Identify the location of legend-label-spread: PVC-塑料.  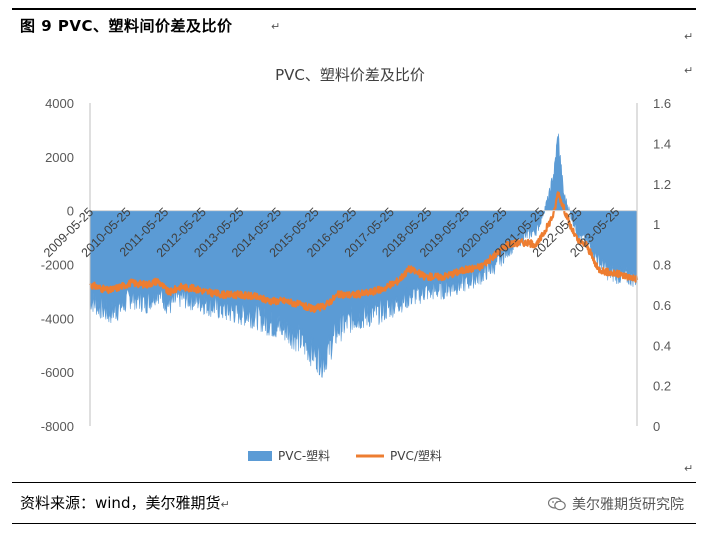
(304, 455).